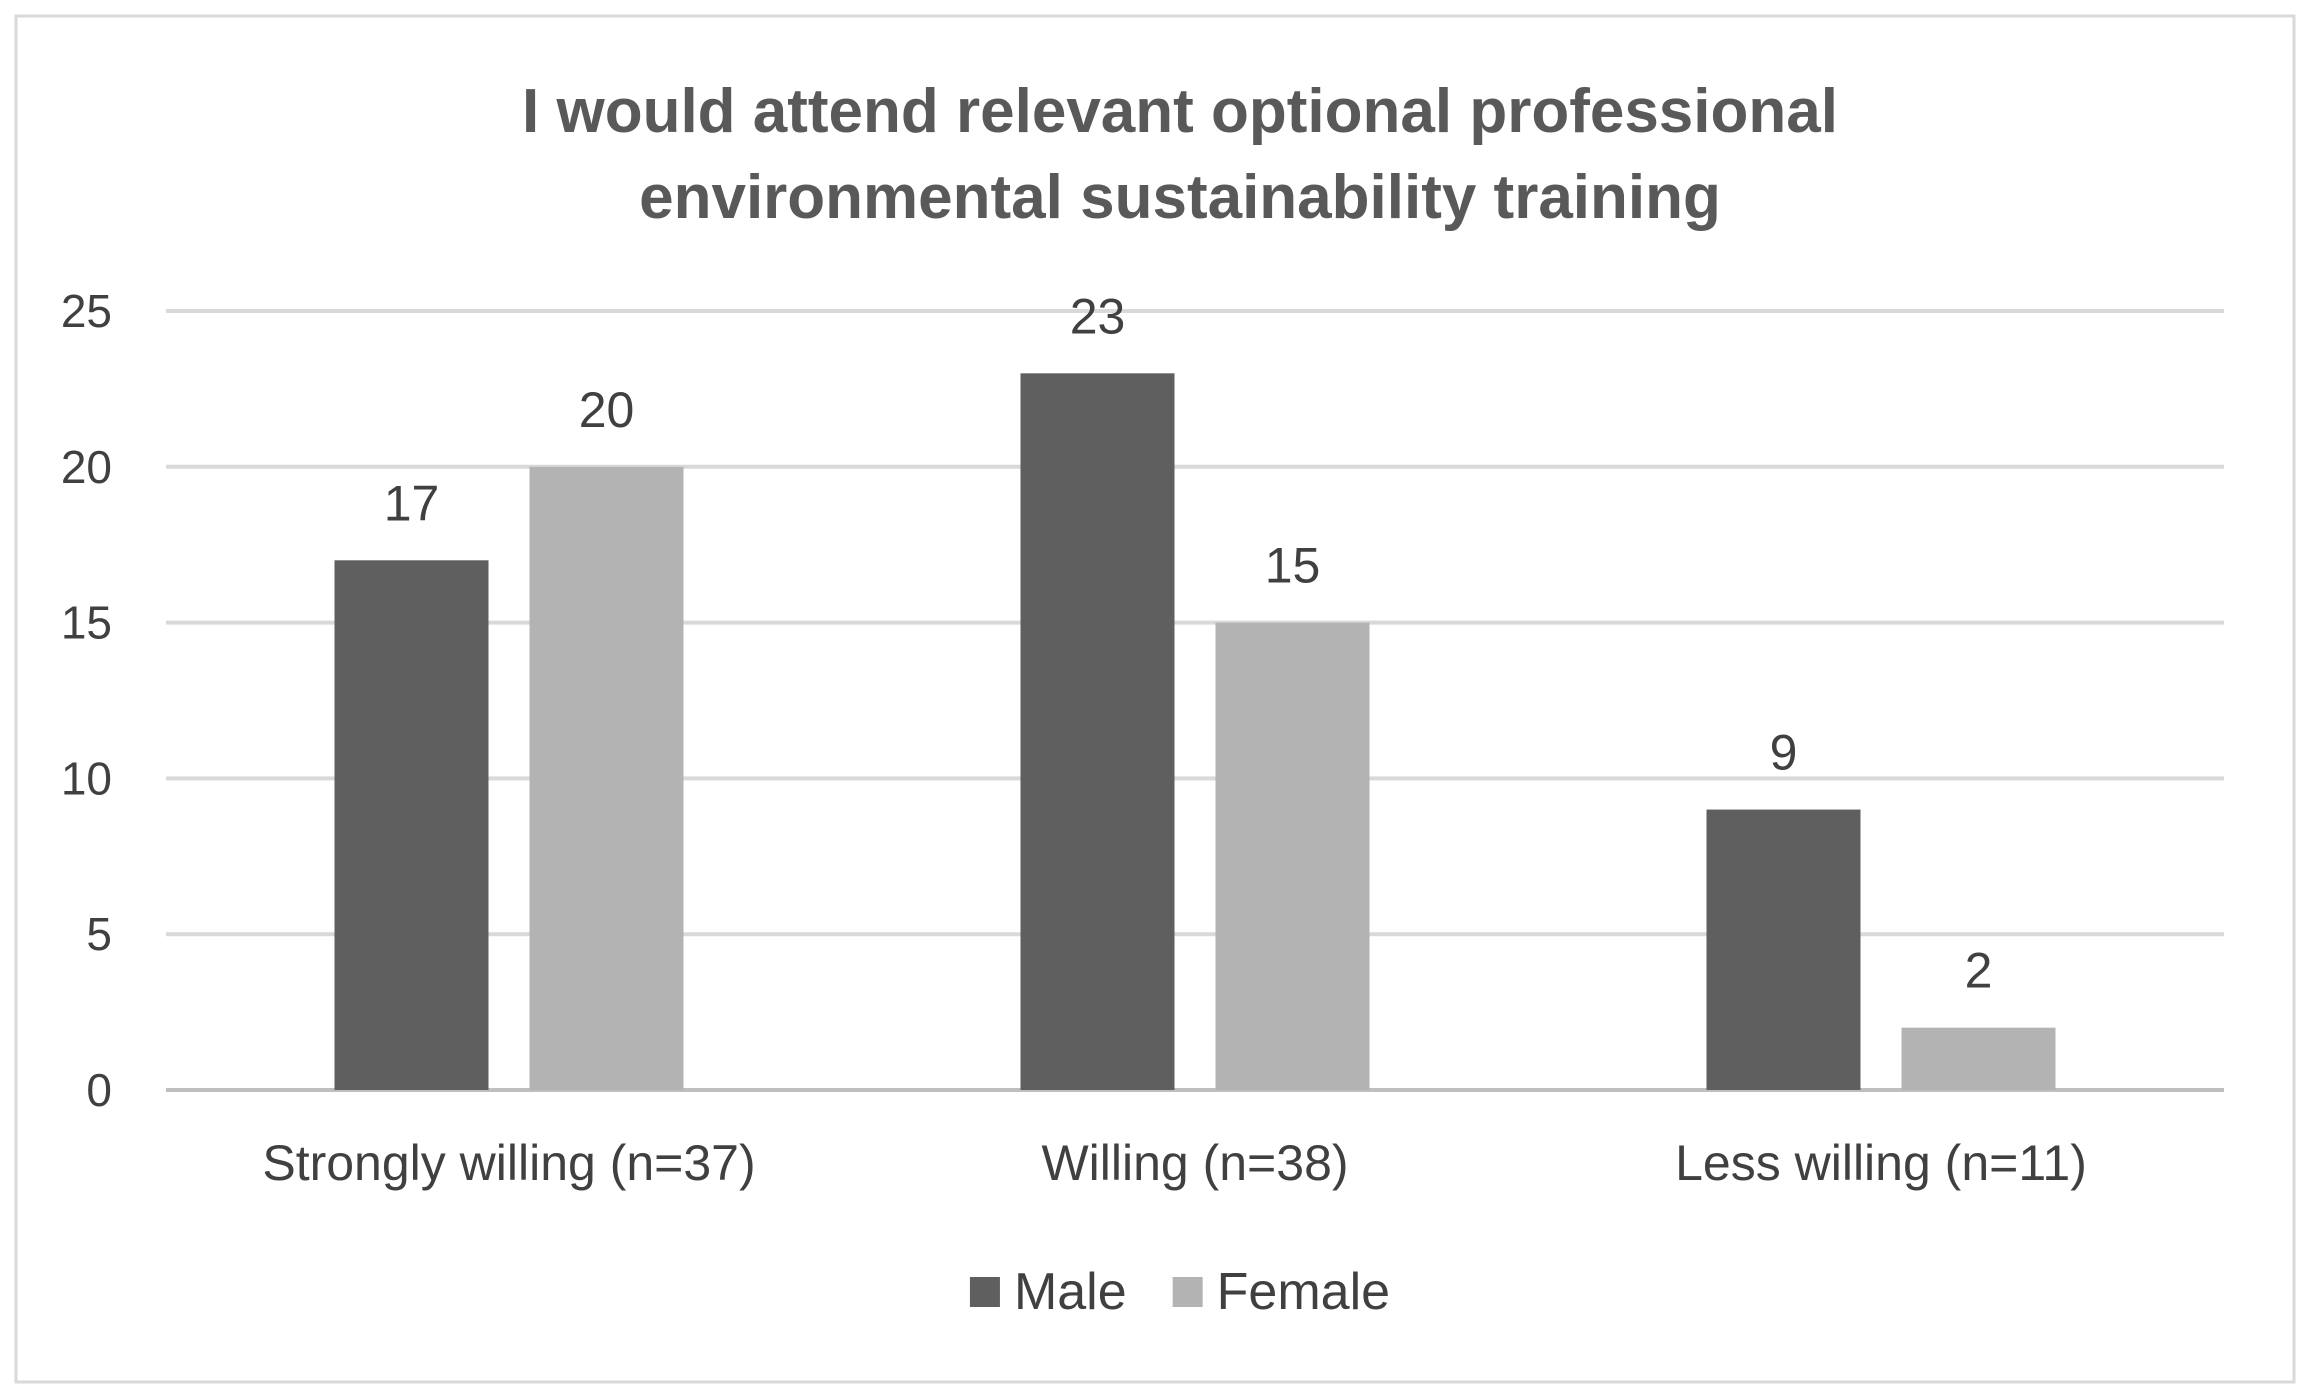 Image resolution: width=2310 pixels, height=1398 pixels. Describe the element at coordinates (1180, 197) in the screenshot. I see `chart-title-line-2: environmental sustainability training` at that location.